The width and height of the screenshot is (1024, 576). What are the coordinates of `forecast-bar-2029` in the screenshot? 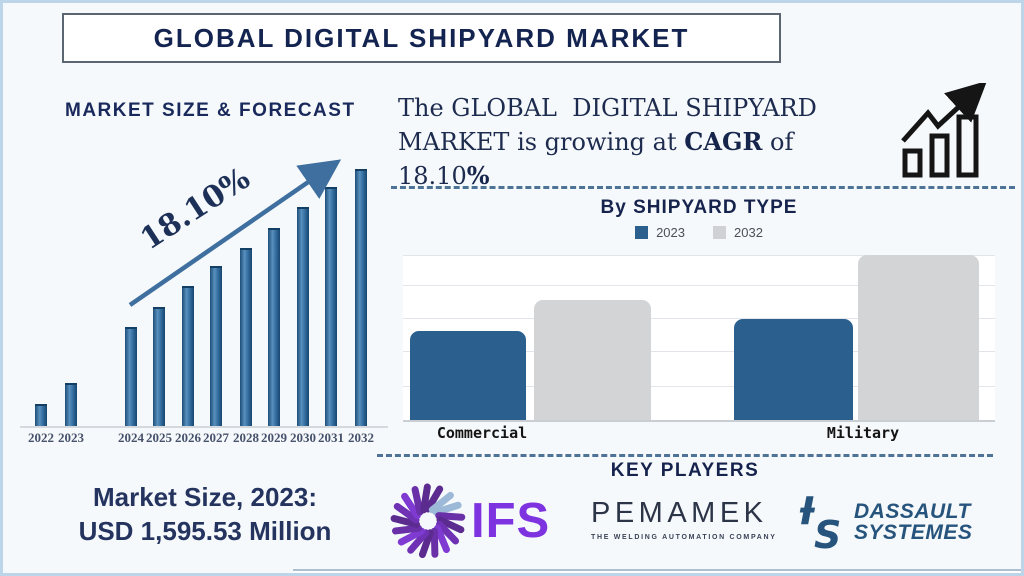 It's located at (274, 327).